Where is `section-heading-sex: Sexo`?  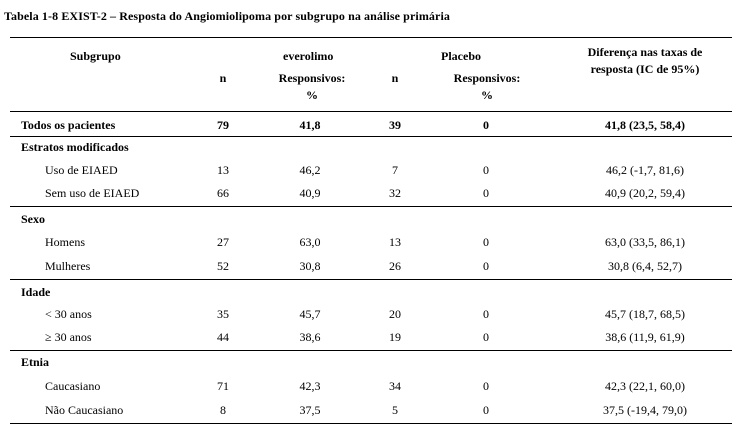
section-heading-sex: Sexo is located at coordinates (373, 219).